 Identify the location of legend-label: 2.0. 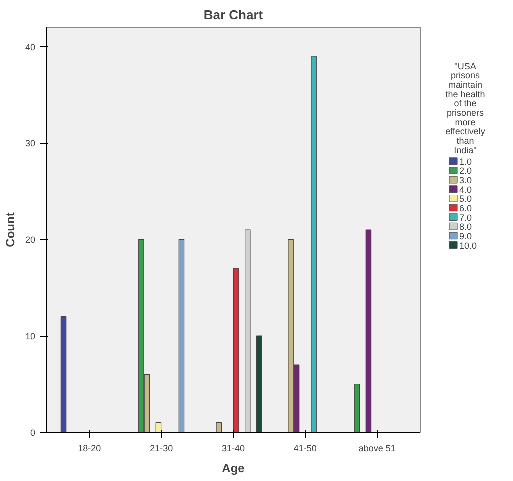
(466, 171).